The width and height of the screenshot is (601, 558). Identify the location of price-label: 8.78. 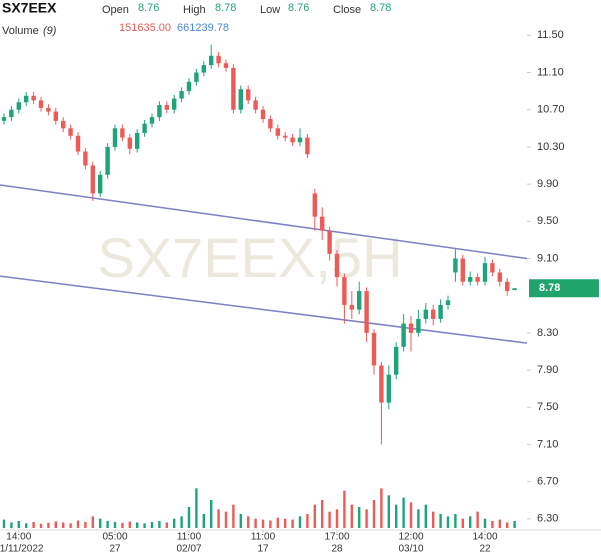
(549, 288).